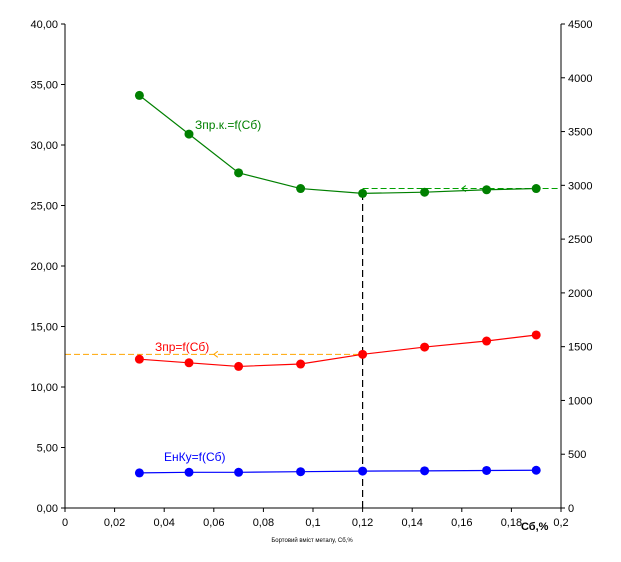  I want to click on x-axis-label: Бортовий вміст металу, Сб,%, so click(312, 540).